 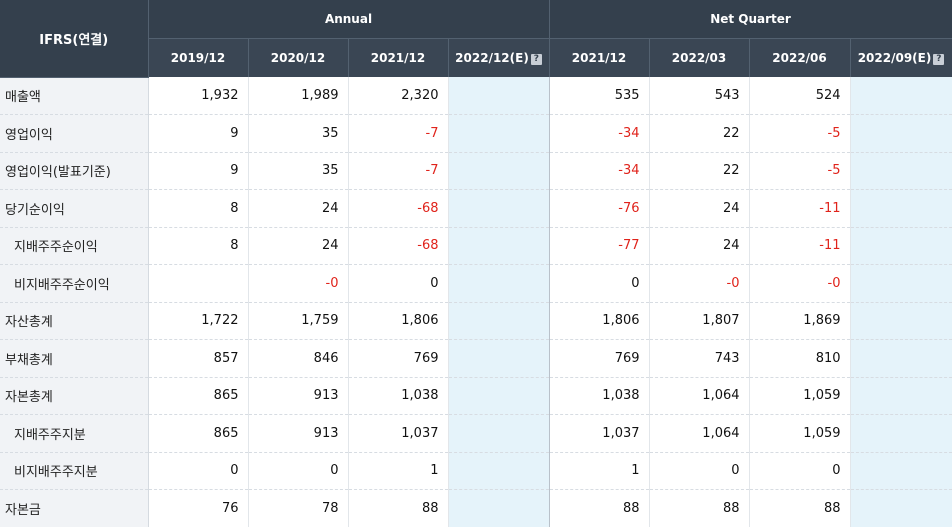 What do you see at coordinates (298, 508) in the screenshot?
I see `table-cell: 78` at bounding box center [298, 508].